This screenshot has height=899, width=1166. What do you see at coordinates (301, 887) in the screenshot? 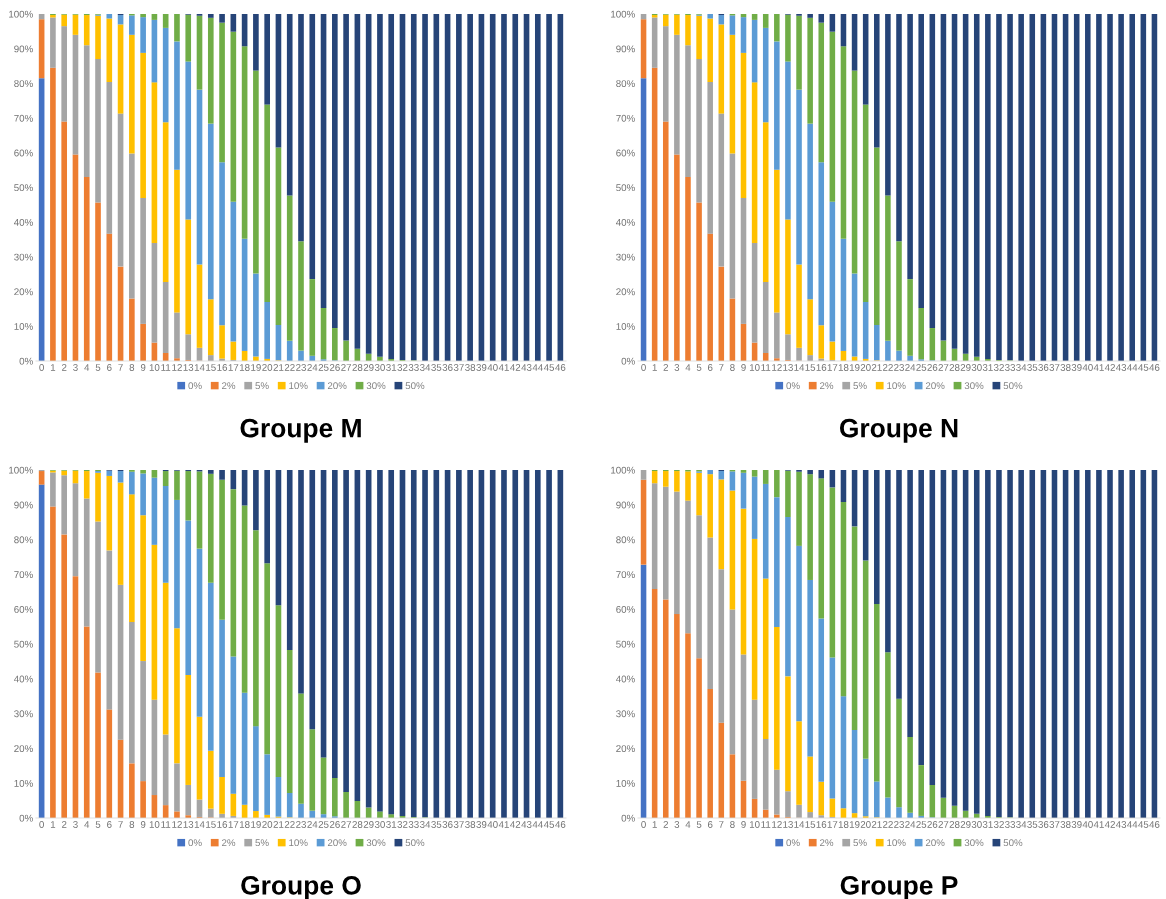
I see `text: Groupe O` at bounding box center [301, 887].